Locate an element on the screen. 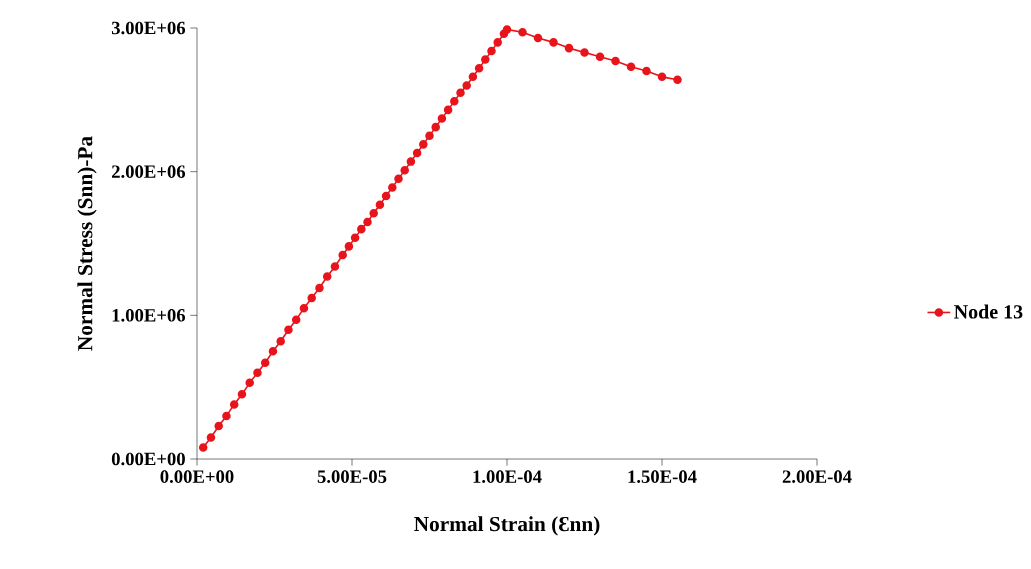 This screenshot has height=569, width=1031. x-axis-title: Normal Strain (Ɛnn) is located at coordinates (507, 526).